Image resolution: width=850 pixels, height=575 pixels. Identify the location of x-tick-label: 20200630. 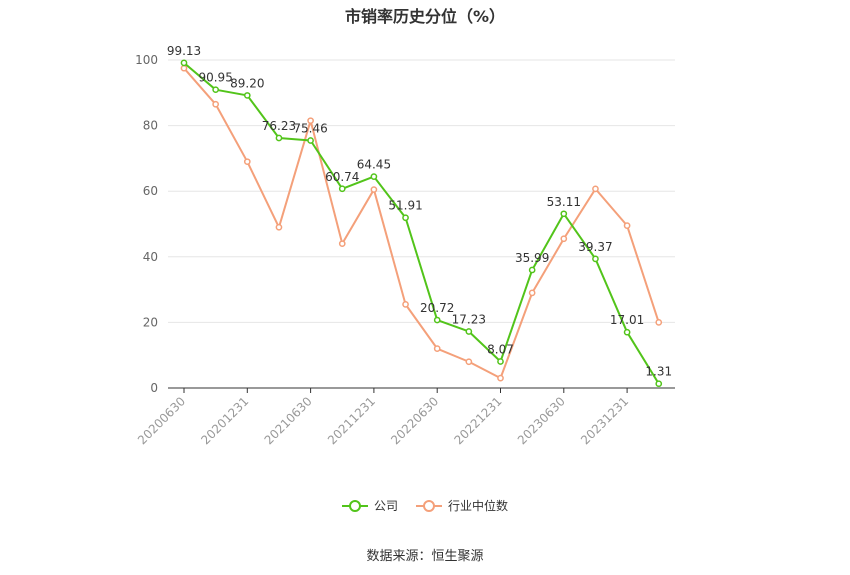
(161, 420).